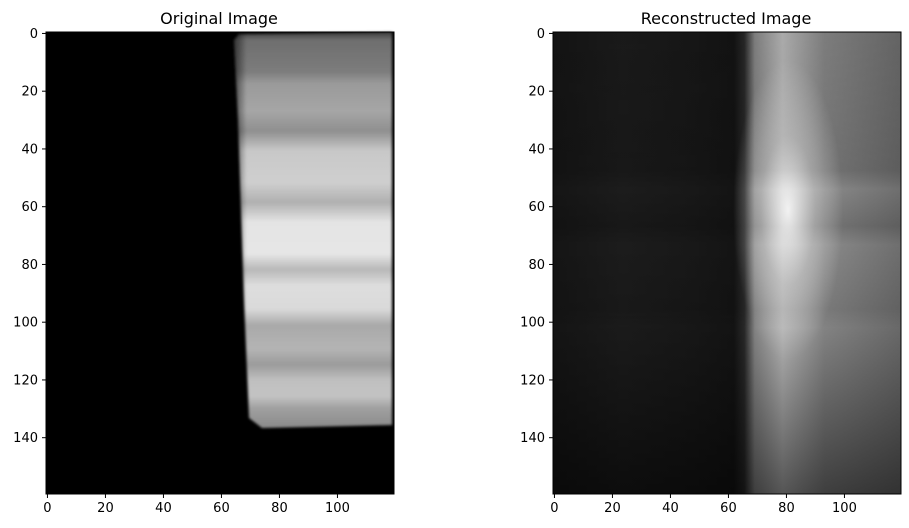 This screenshot has height=528, width=909. I want to click on panel-title-reconstructed: Reconstructed Image, so click(726, 18).